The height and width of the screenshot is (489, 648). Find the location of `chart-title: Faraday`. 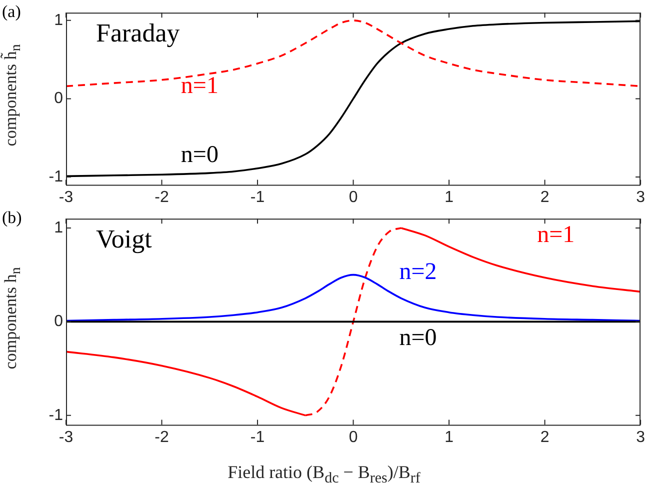

chart-title: Faraday is located at coordinates (138, 33).